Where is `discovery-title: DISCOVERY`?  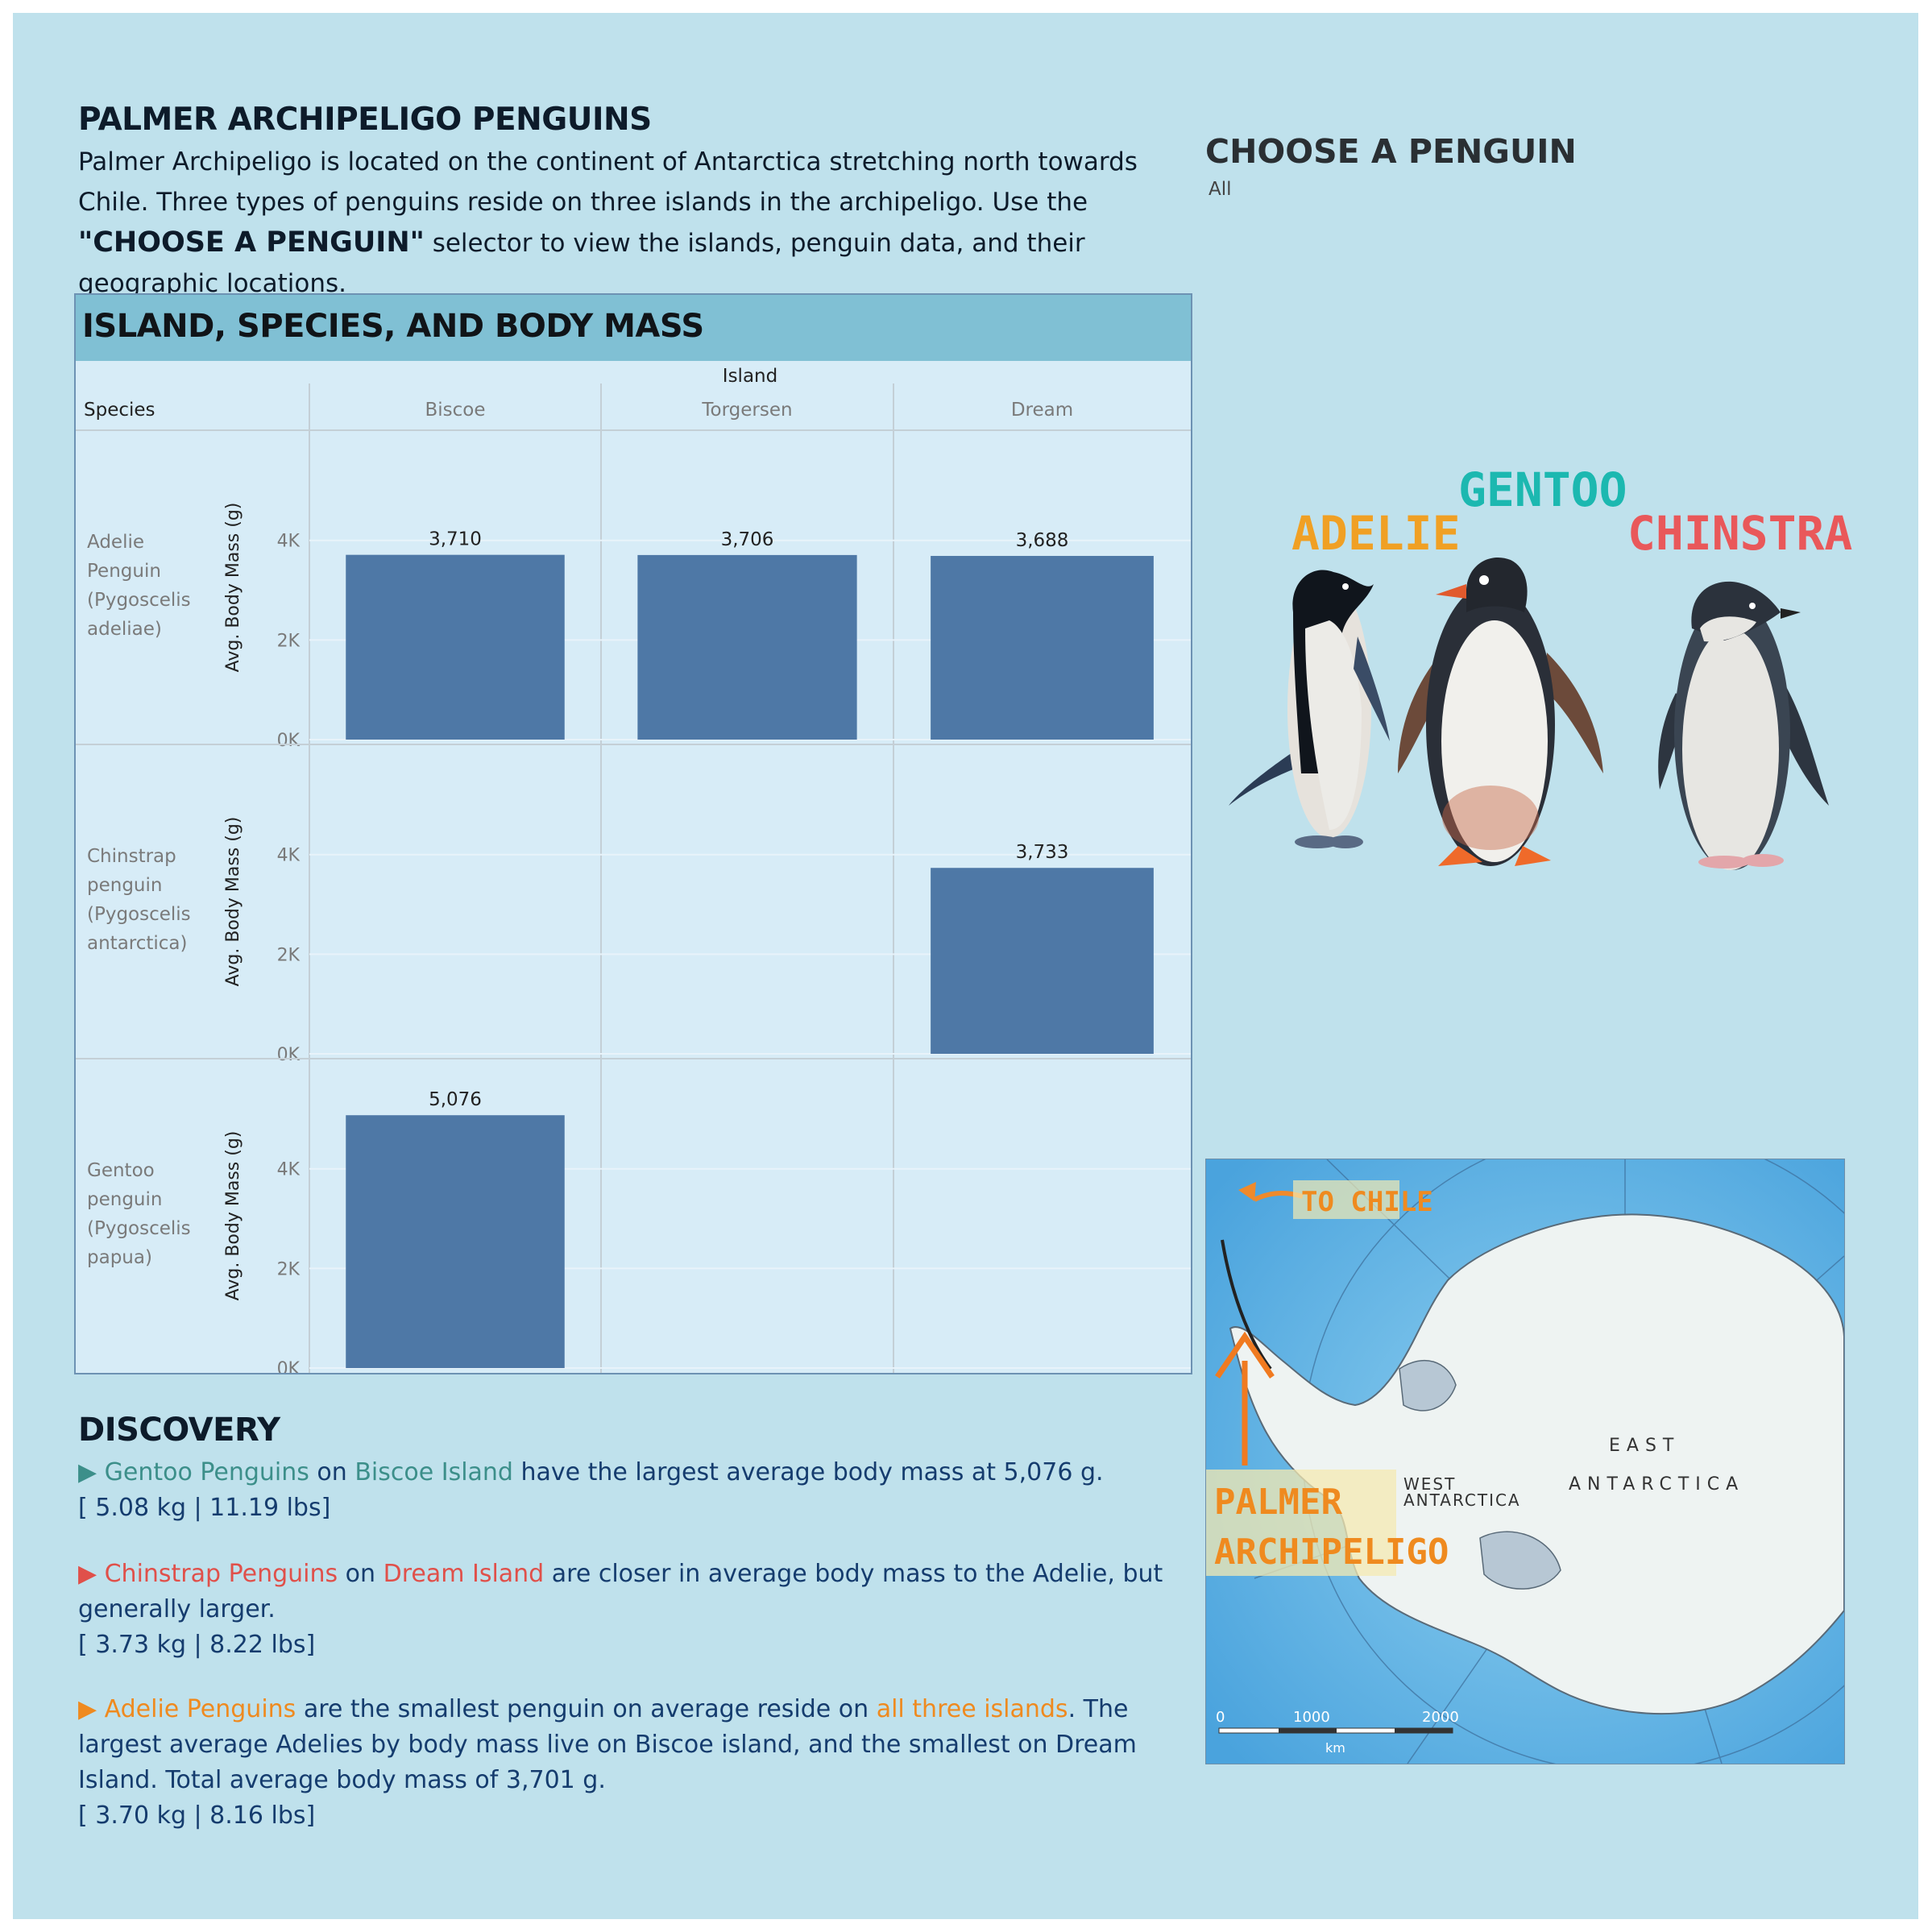 discovery-title: DISCOVERY is located at coordinates (179, 1430).